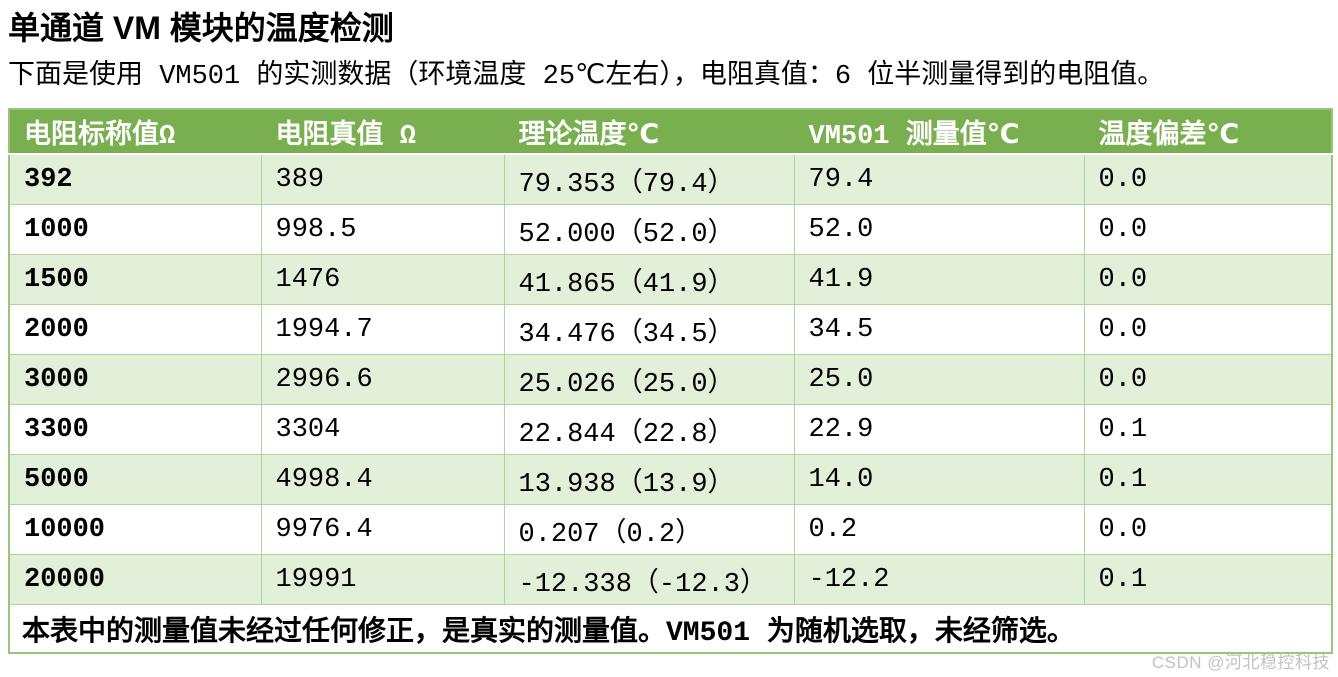  I want to click on table-row: 2000 1994.7 34.476（34.5） 34.5 0.0, so click(670, 329).